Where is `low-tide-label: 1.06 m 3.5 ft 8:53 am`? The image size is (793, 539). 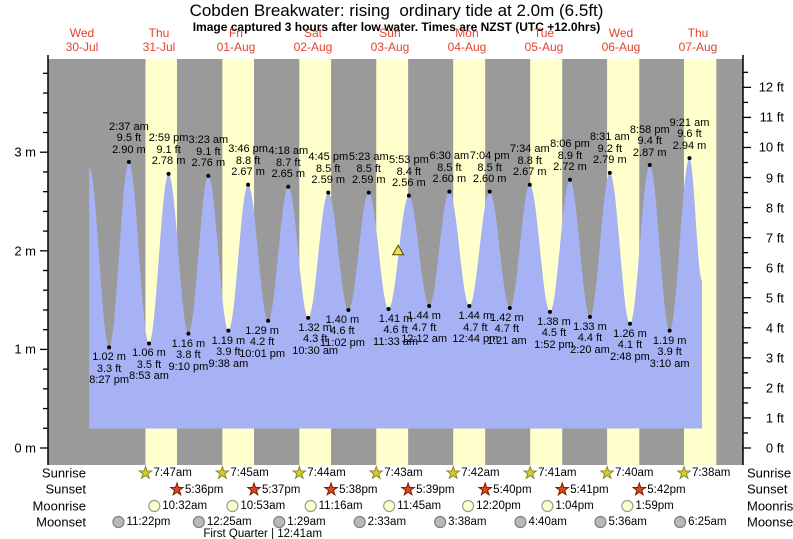
low-tide-label: 1.06 m 3.5 ft 8:53 am is located at coordinates (149, 365).